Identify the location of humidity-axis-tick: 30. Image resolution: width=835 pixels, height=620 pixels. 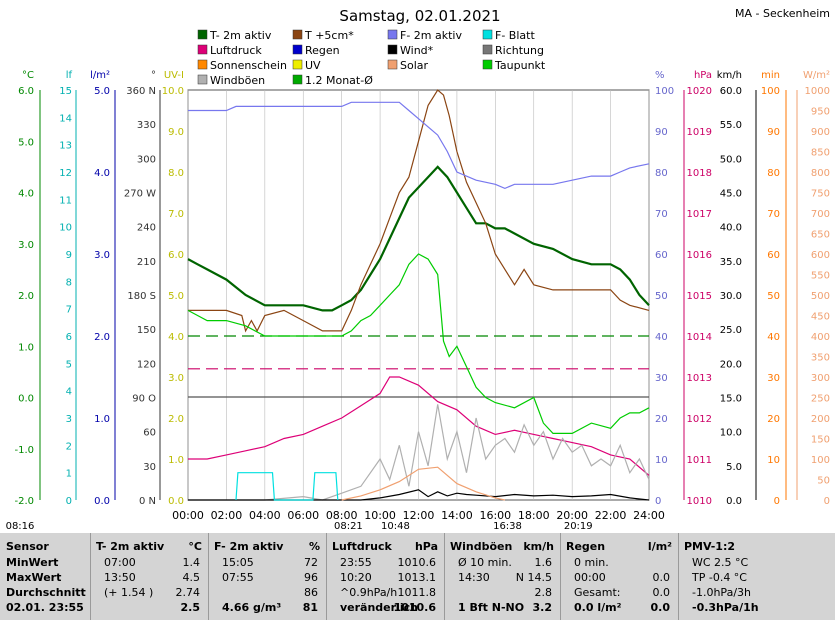
(661, 378).